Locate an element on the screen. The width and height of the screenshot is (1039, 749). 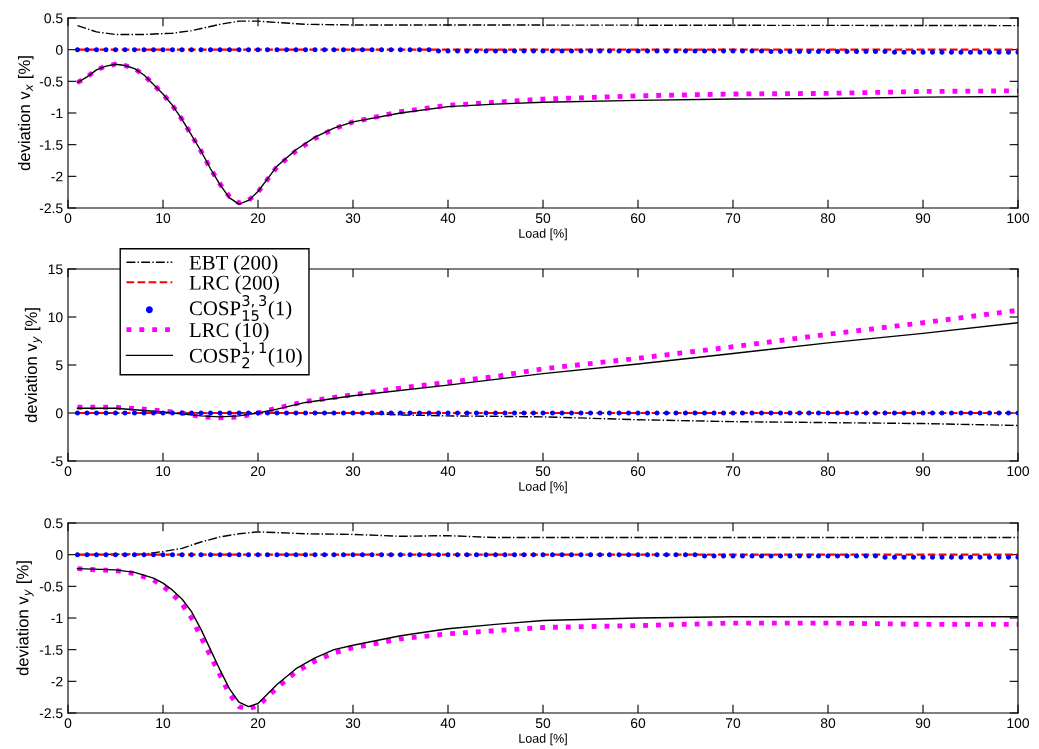
y-tick-label: 10 is located at coordinates (55, 317).